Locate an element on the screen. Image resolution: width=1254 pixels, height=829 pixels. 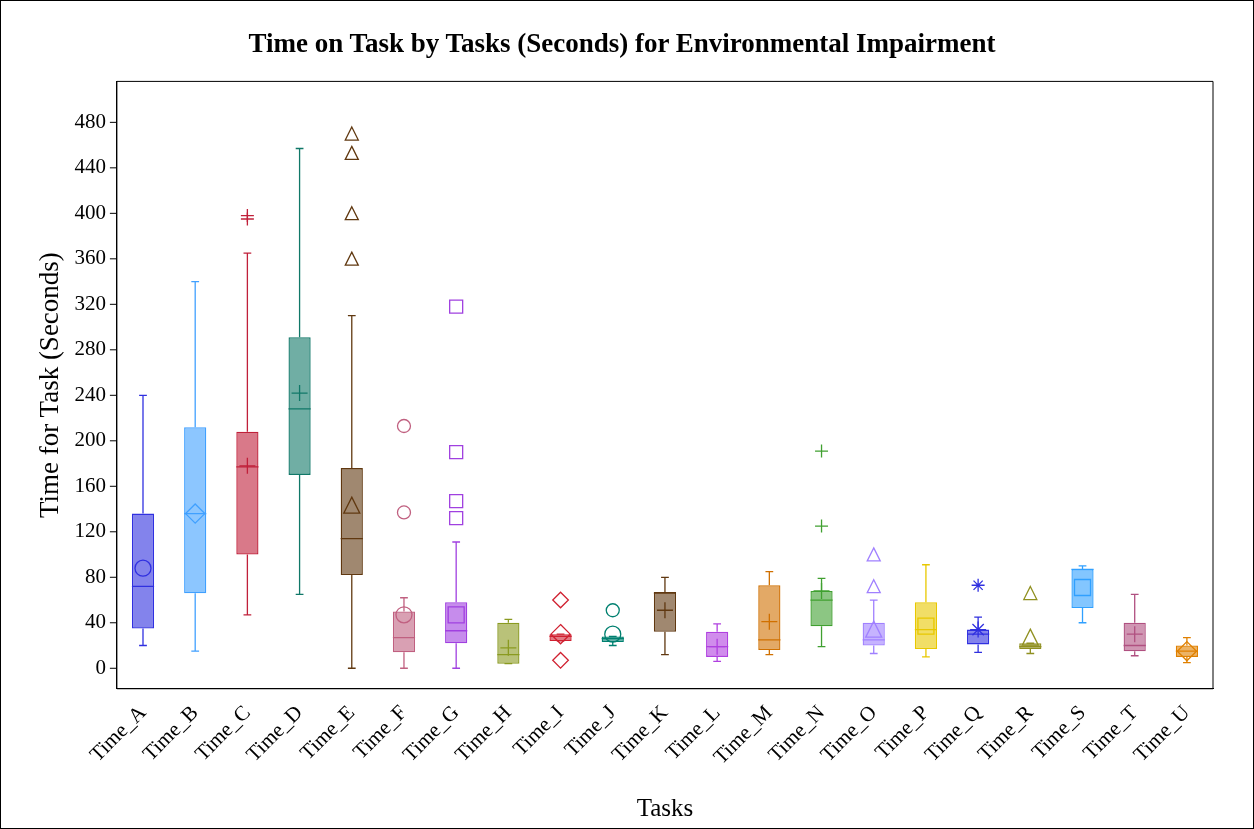
y-tick-label: 120 is located at coordinates (90, 530).